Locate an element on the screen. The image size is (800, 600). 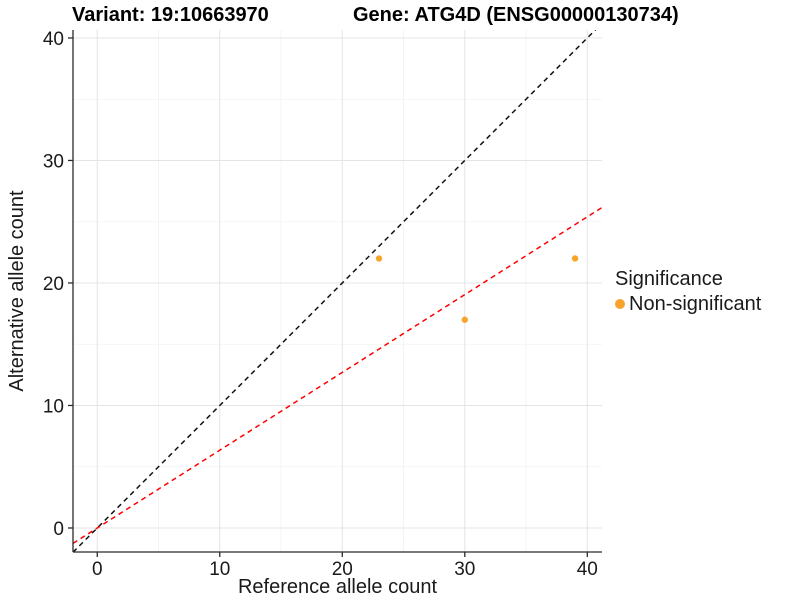
legend-title: Significance is located at coordinates (669, 279).